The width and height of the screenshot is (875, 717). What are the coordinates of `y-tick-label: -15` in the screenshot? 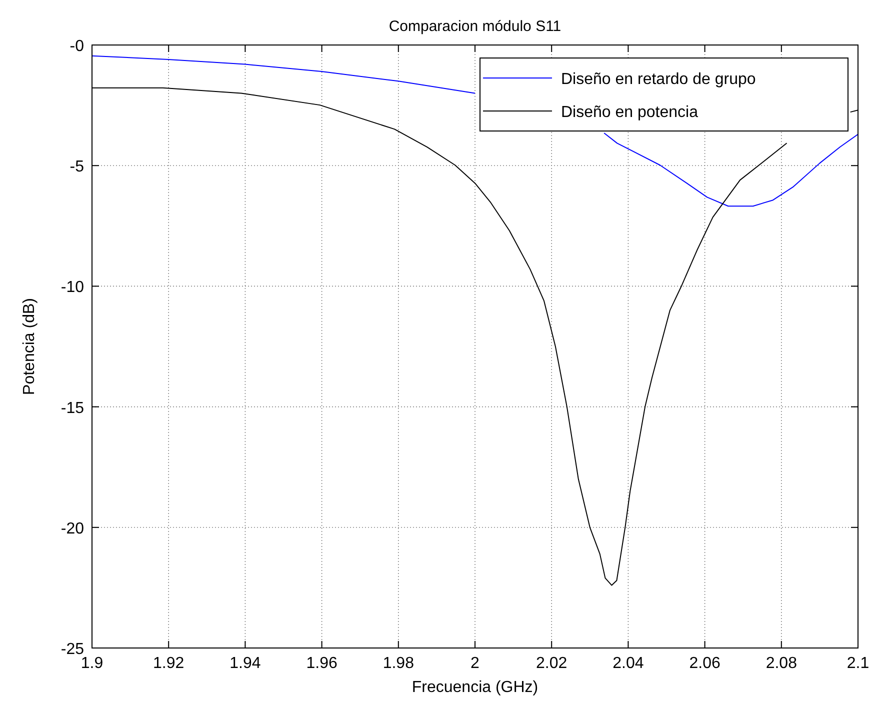 It's located at (72, 408).